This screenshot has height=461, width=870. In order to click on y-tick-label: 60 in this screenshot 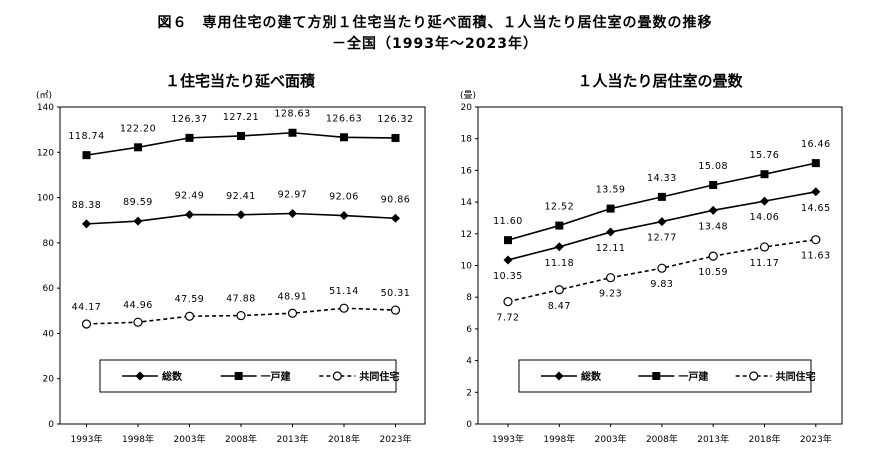, I will do `click(49, 289)`.